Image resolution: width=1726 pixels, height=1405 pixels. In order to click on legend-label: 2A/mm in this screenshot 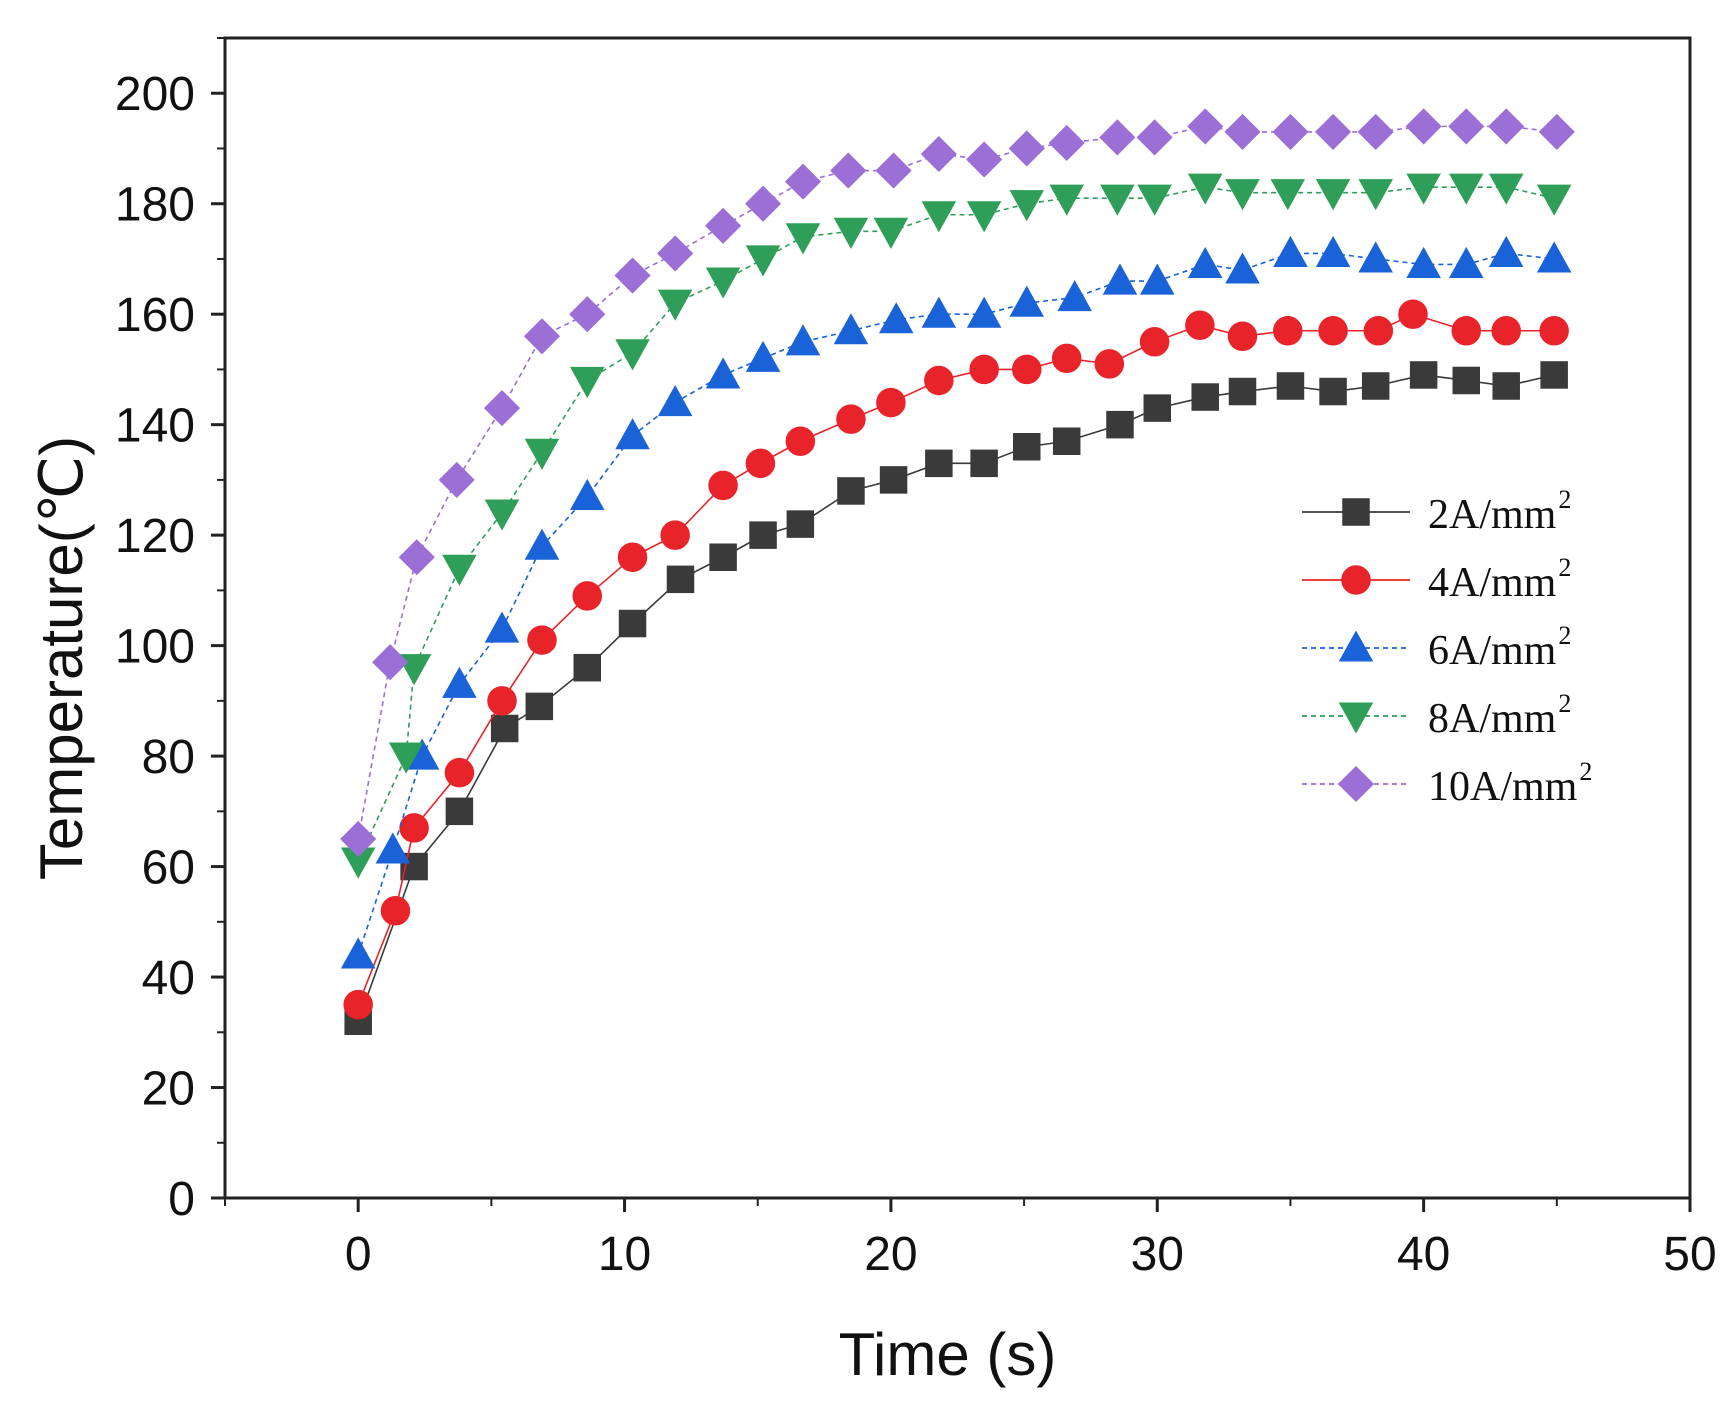, I will do `click(1492, 515)`.